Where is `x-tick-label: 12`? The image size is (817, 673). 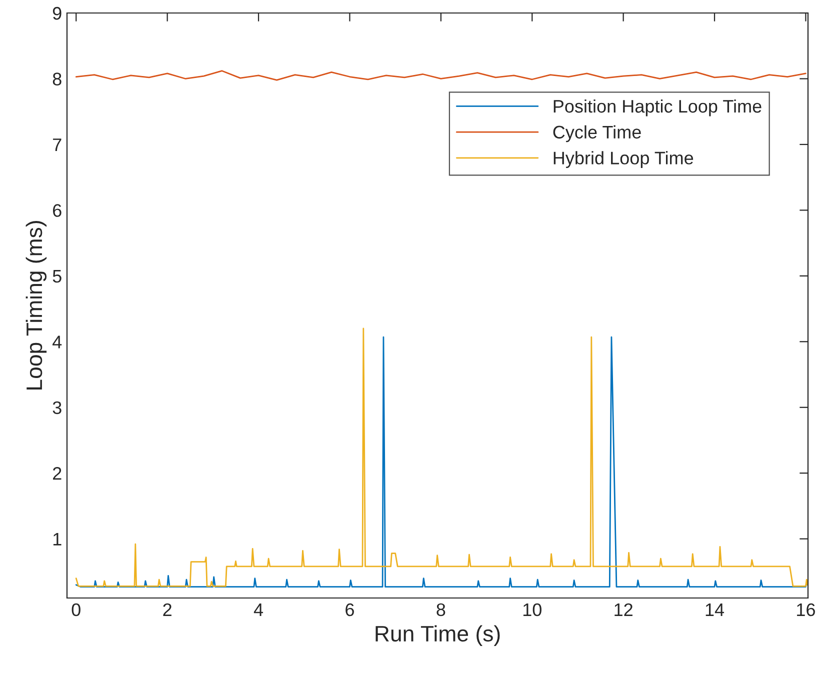 x-tick-label: 12 is located at coordinates (623, 609).